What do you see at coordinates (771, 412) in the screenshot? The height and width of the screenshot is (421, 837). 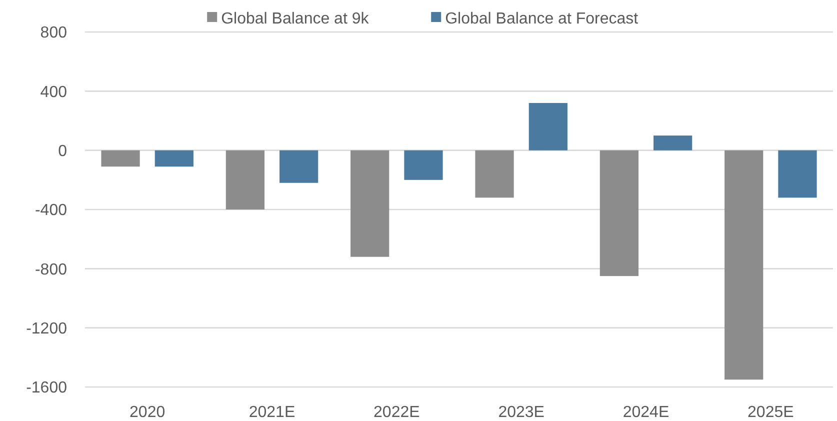 I see `x-tick-label: 2025E` at bounding box center [771, 412].